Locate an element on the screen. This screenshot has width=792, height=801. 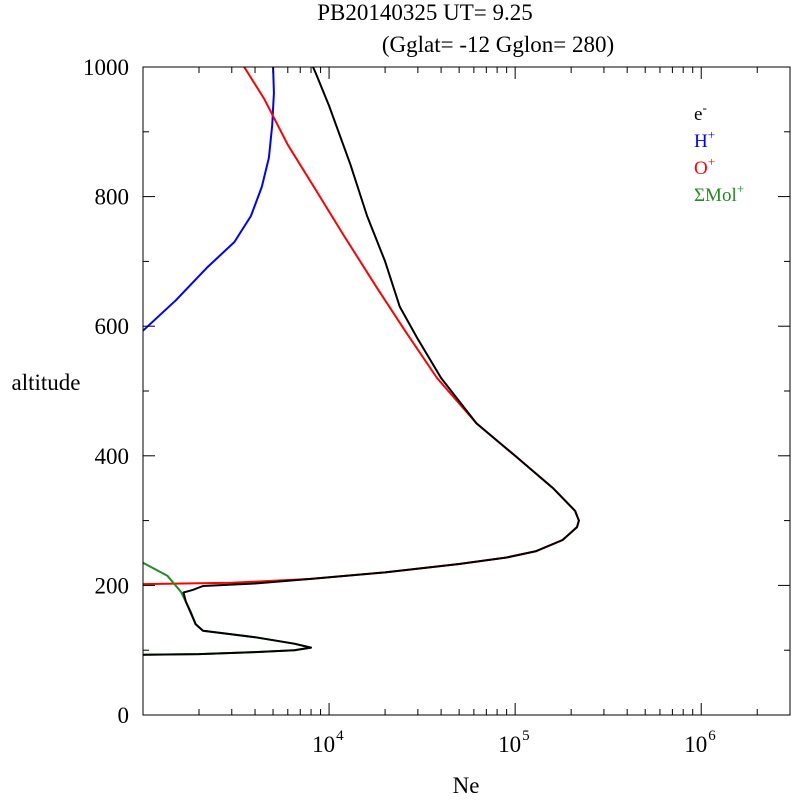
legend-item: e- is located at coordinates (700, 112).